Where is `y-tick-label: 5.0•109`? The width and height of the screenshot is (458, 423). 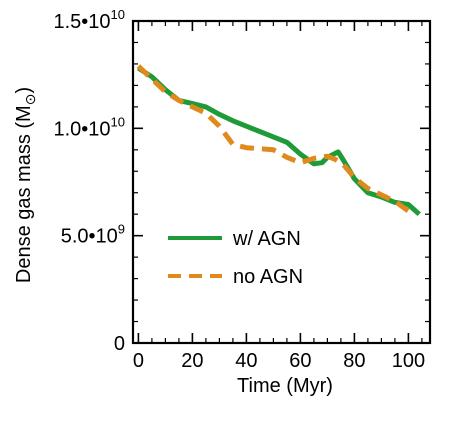
y-tick-label: 5.0•109 is located at coordinates (93, 235).